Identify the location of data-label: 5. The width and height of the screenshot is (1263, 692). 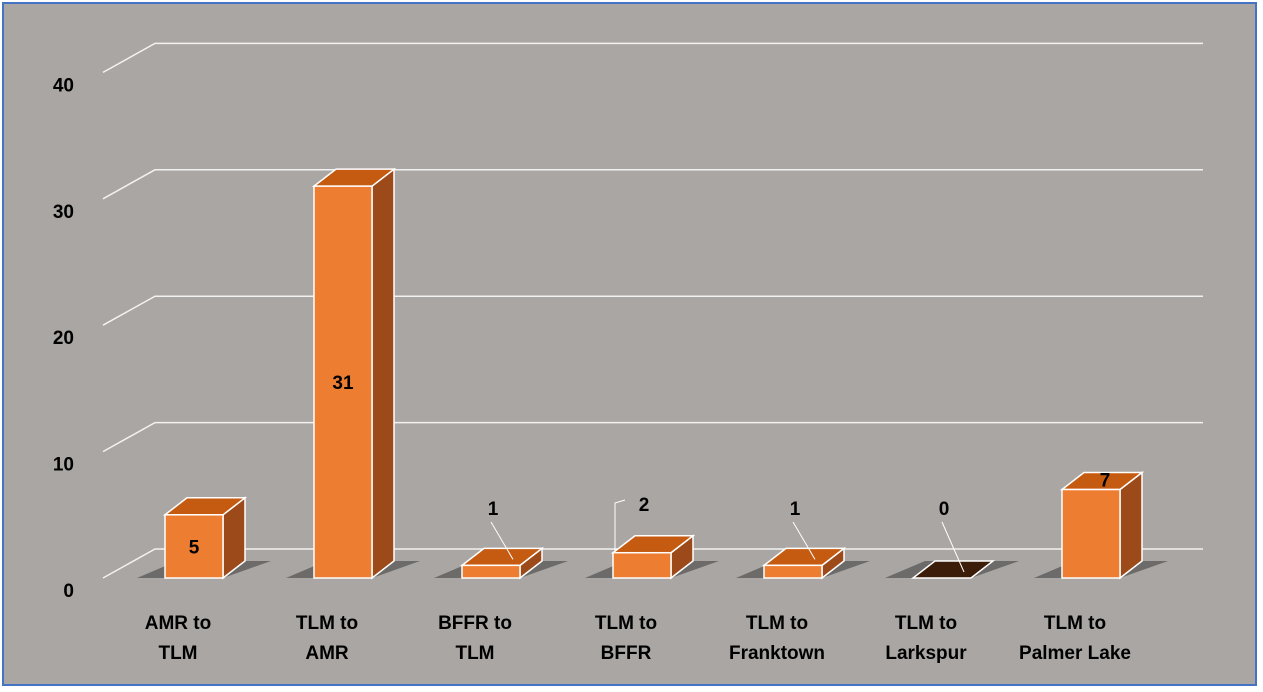
(194, 547).